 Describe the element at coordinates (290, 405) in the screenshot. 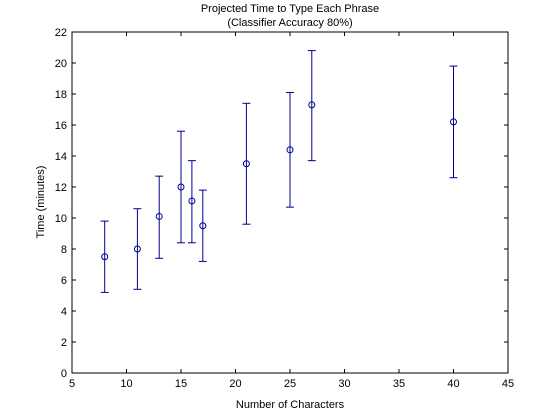

I see `x-axis-label: Number of Characters` at that location.